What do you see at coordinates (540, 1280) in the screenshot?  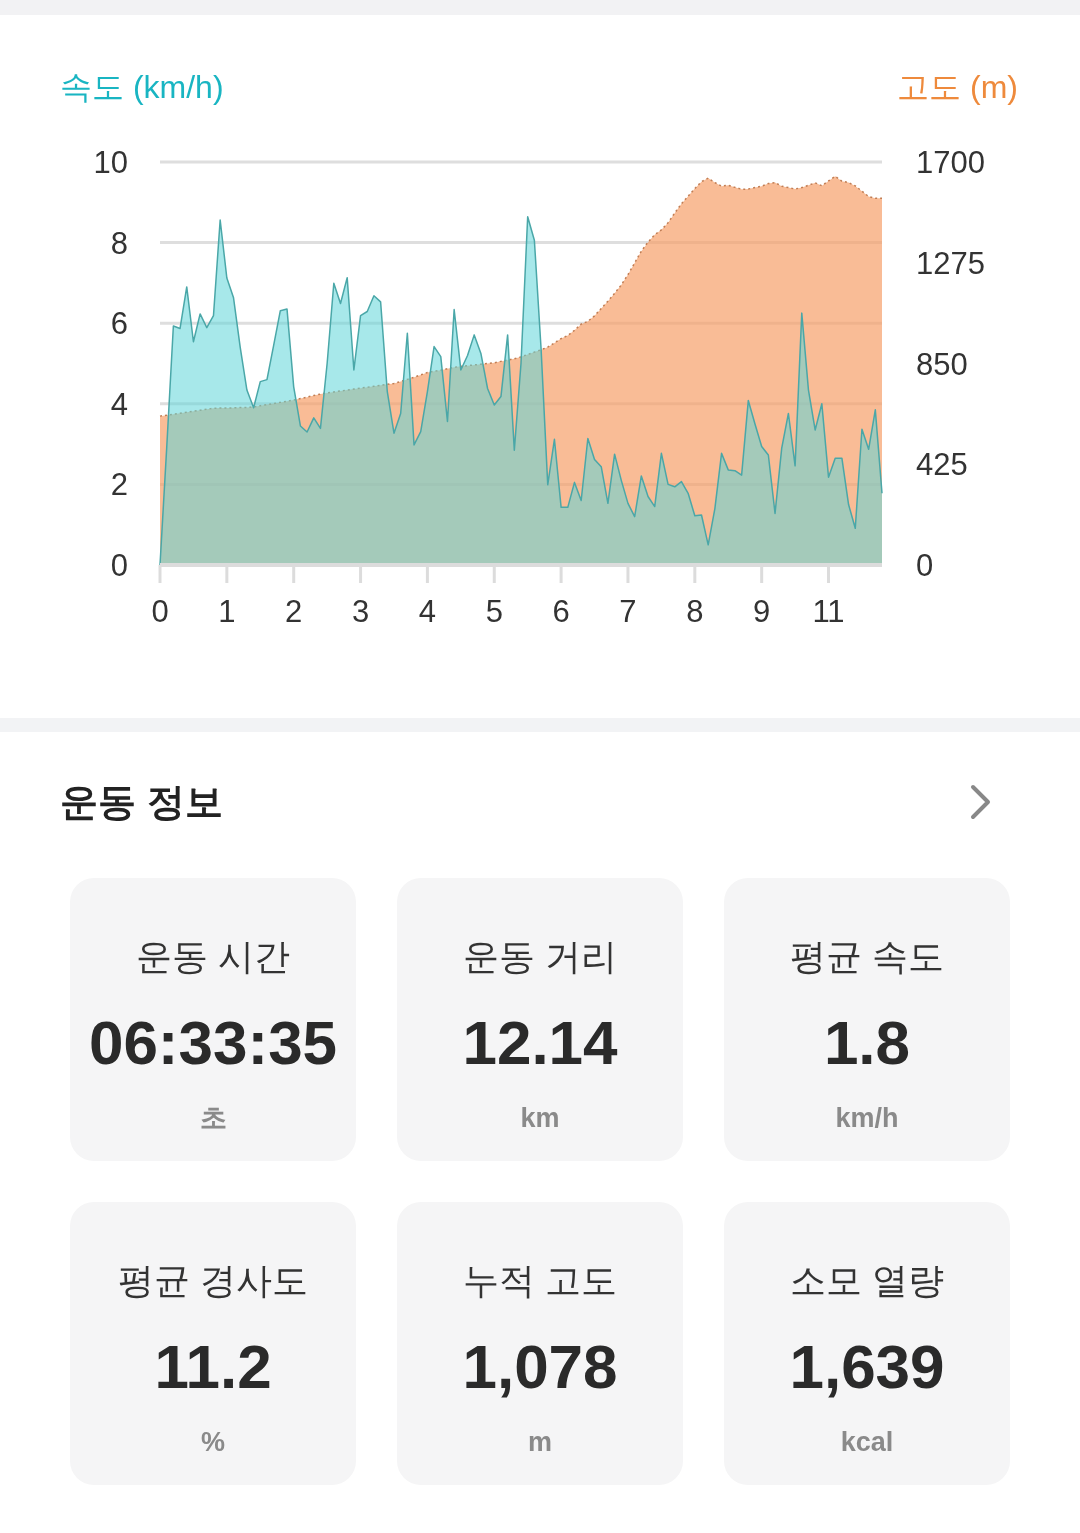 I see `text: 누적 고도` at bounding box center [540, 1280].